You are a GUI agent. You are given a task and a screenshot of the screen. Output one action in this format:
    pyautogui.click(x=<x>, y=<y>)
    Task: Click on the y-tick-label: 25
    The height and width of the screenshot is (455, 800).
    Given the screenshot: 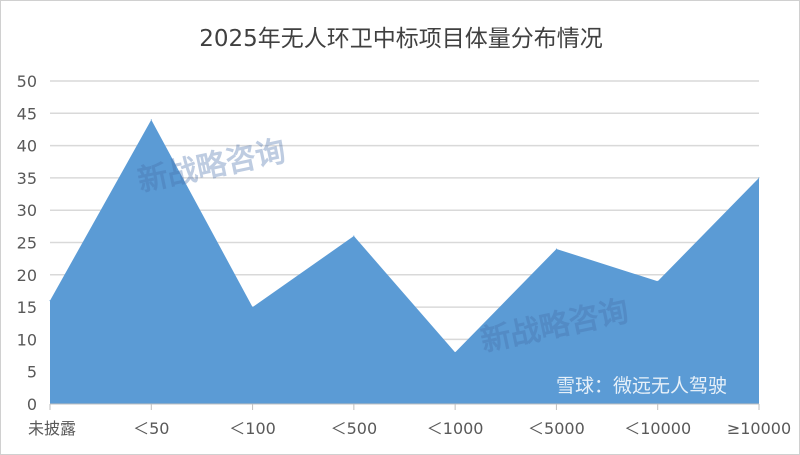 What is the action you would take?
    pyautogui.click(x=27, y=243)
    